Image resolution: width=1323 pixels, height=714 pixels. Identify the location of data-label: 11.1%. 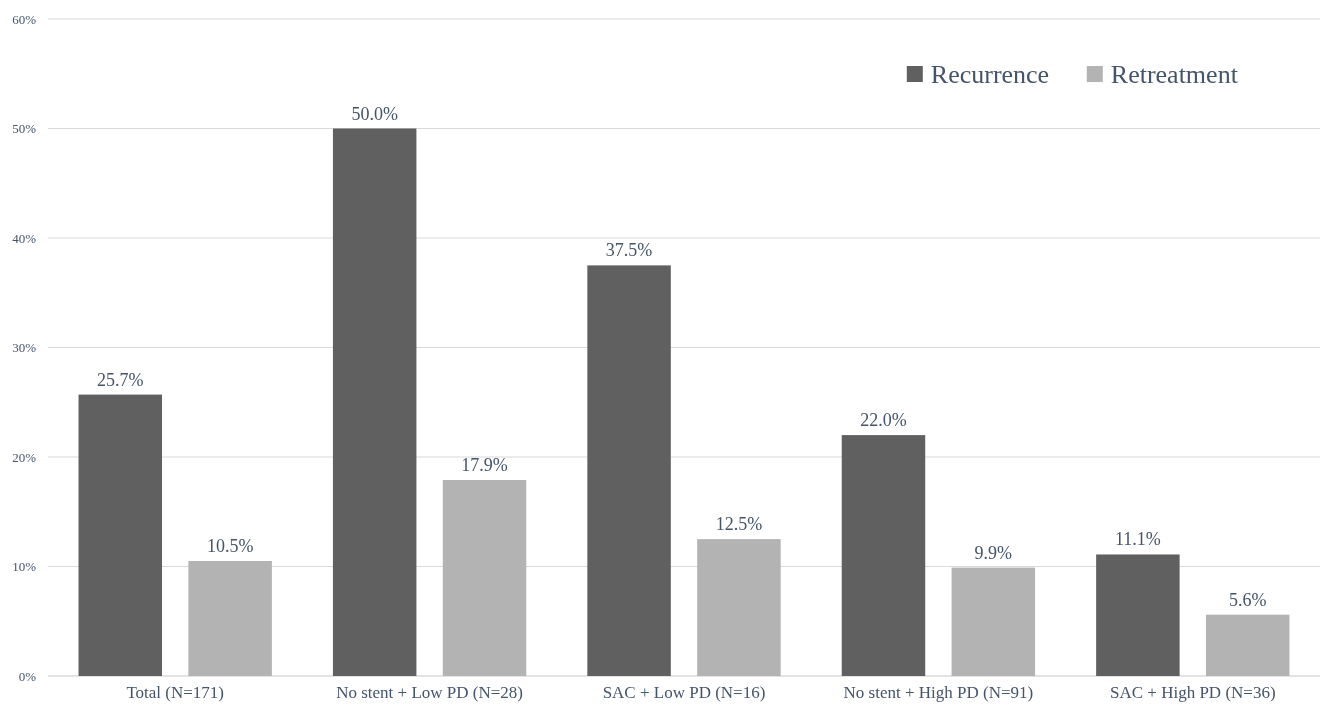
(1137, 539).